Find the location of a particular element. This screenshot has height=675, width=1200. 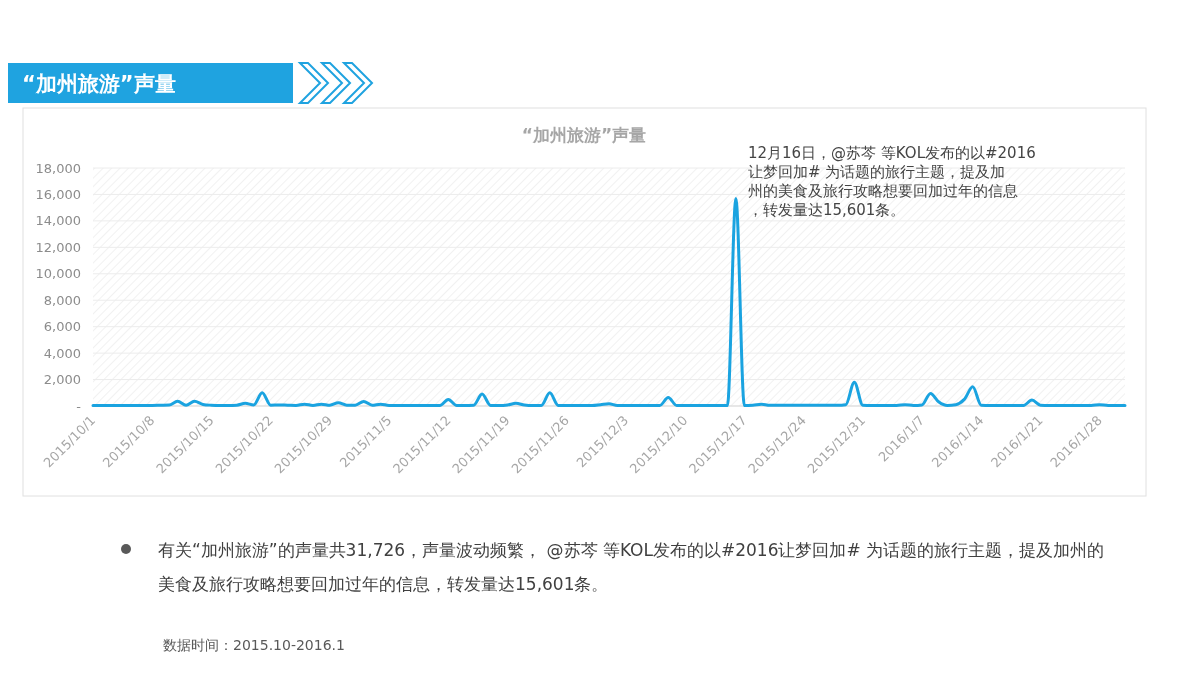

y-tick-label: 16,000 is located at coordinates (58, 194).